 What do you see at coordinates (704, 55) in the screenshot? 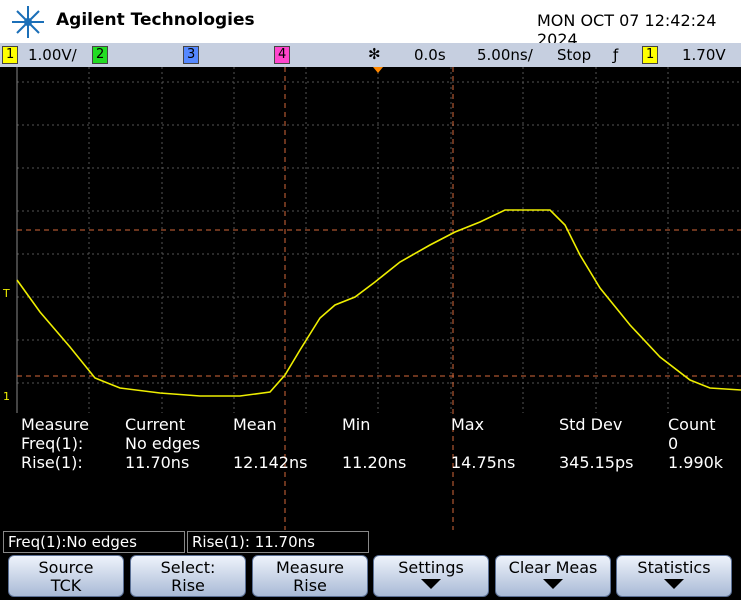
I see `trigger-level: 1.70V` at bounding box center [704, 55].